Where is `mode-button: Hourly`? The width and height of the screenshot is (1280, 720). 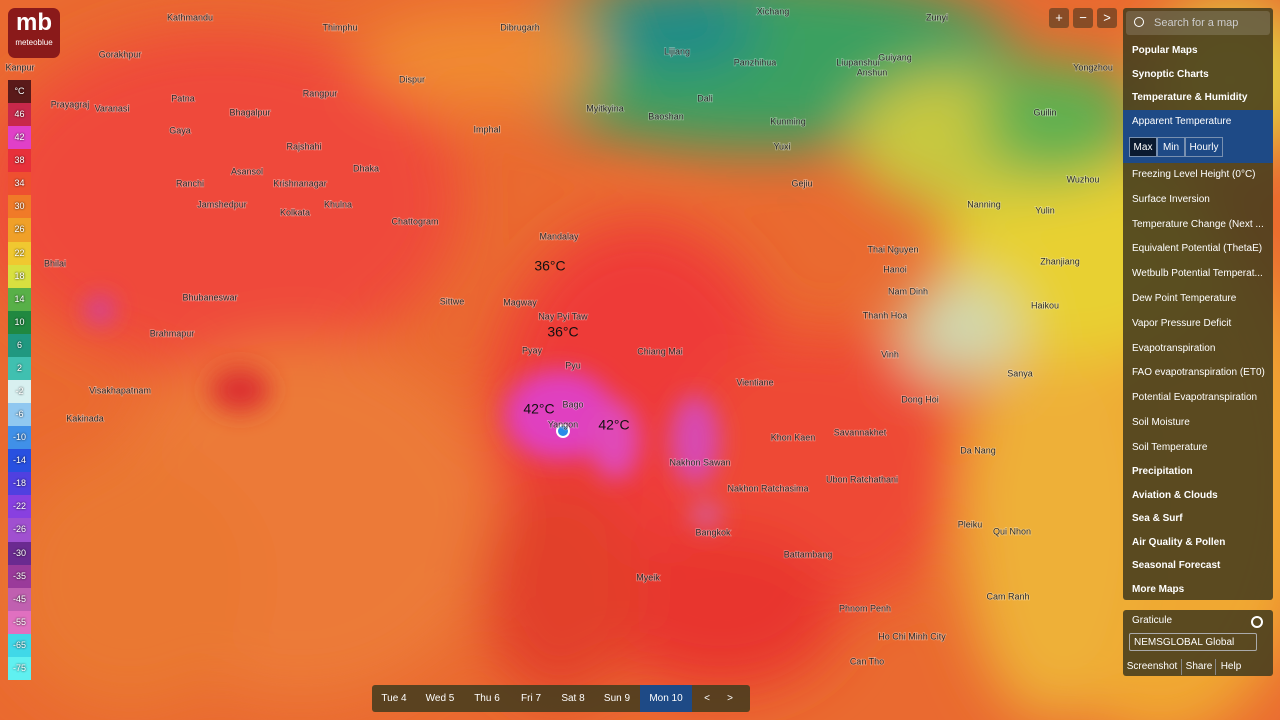
mode-button: Hourly is located at coordinates (1204, 147).